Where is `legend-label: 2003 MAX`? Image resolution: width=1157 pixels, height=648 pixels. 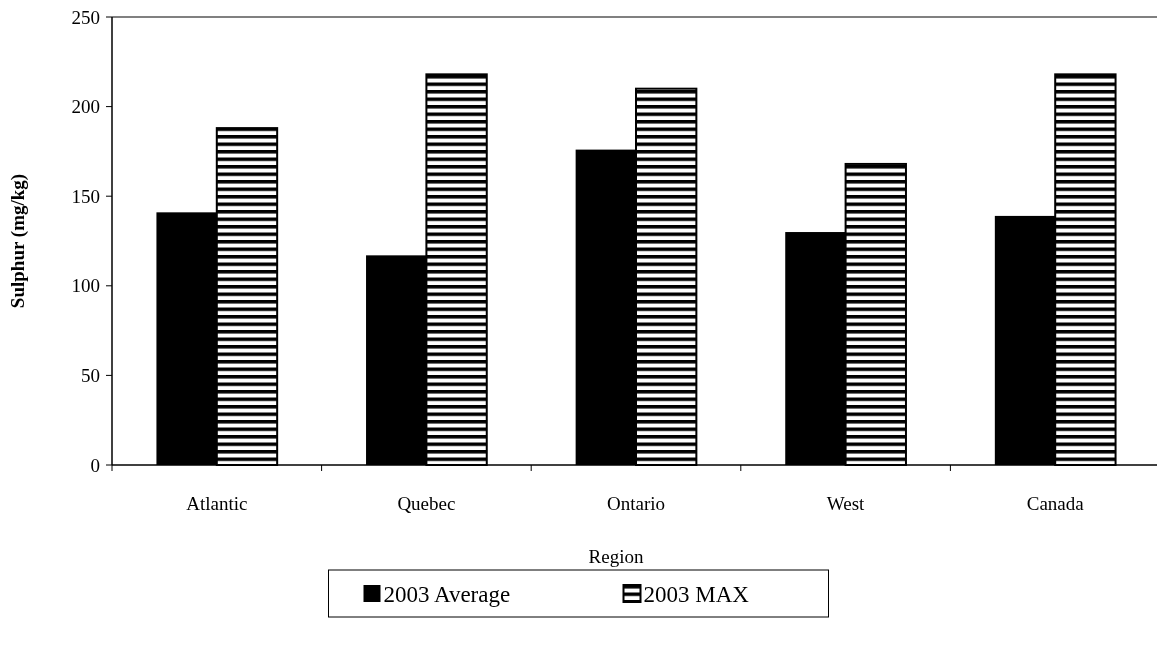 legend-label: 2003 MAX is located at coordinates (696, 595).